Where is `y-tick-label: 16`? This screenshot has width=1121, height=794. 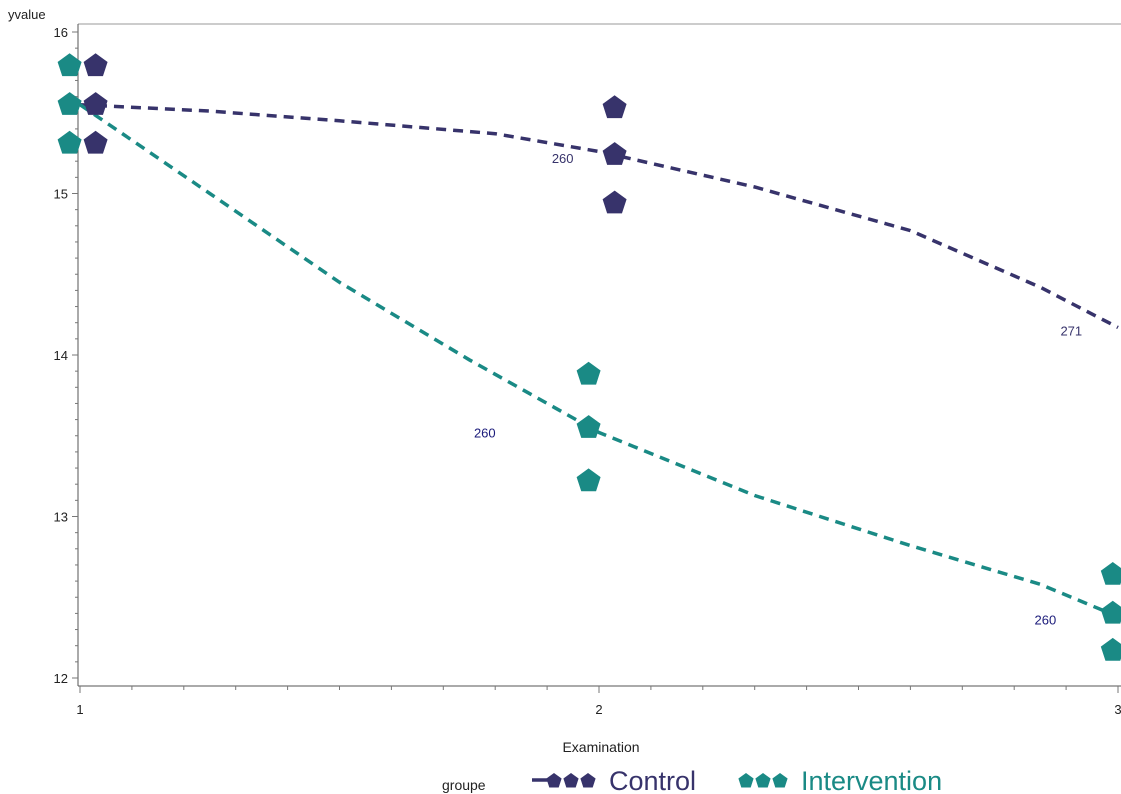
y-tick-label: 16 is located at coordinates (61, 32).